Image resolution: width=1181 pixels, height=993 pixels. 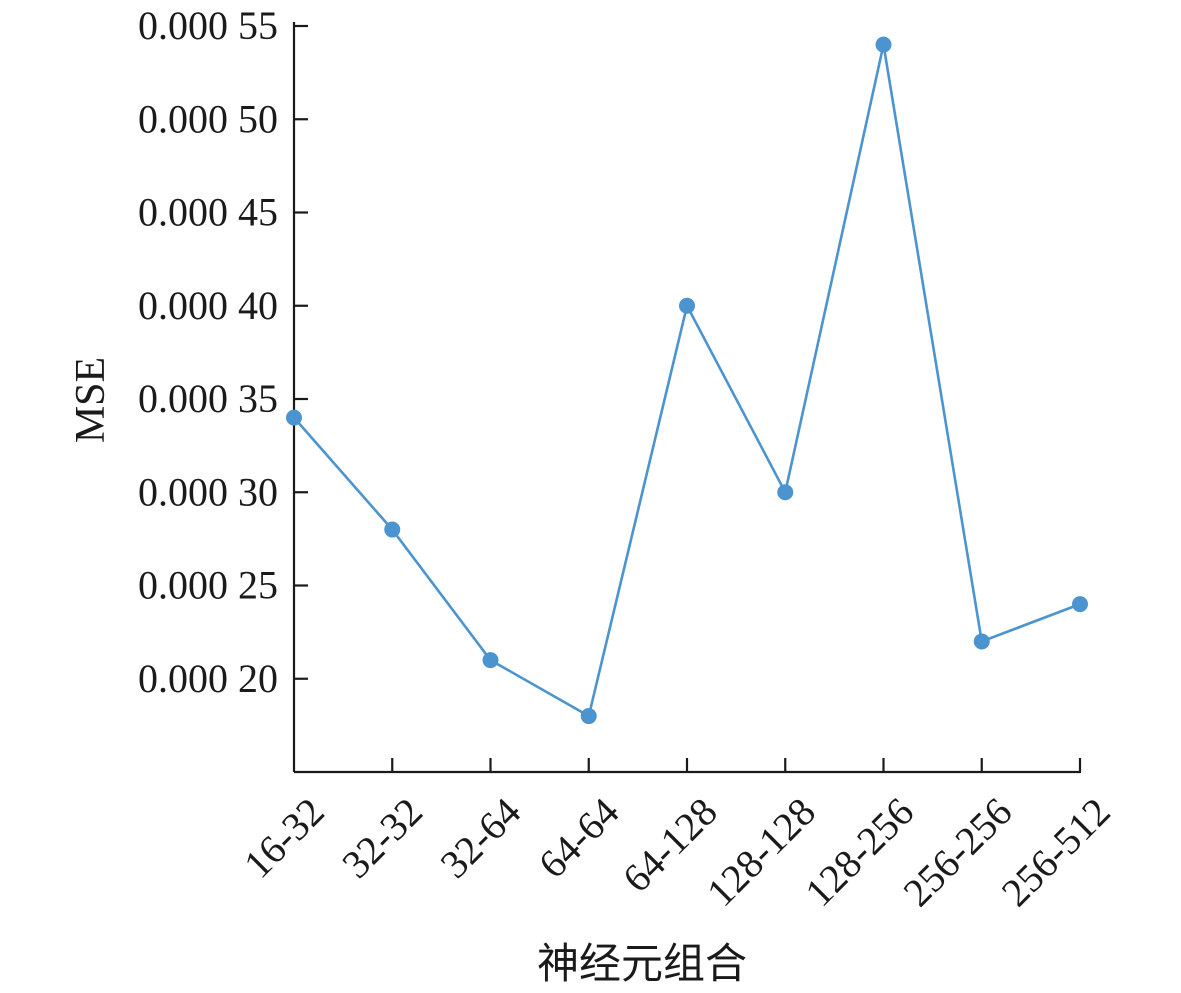 I want to click on x-tick-label: 128-128, so click(x=761, y=852).